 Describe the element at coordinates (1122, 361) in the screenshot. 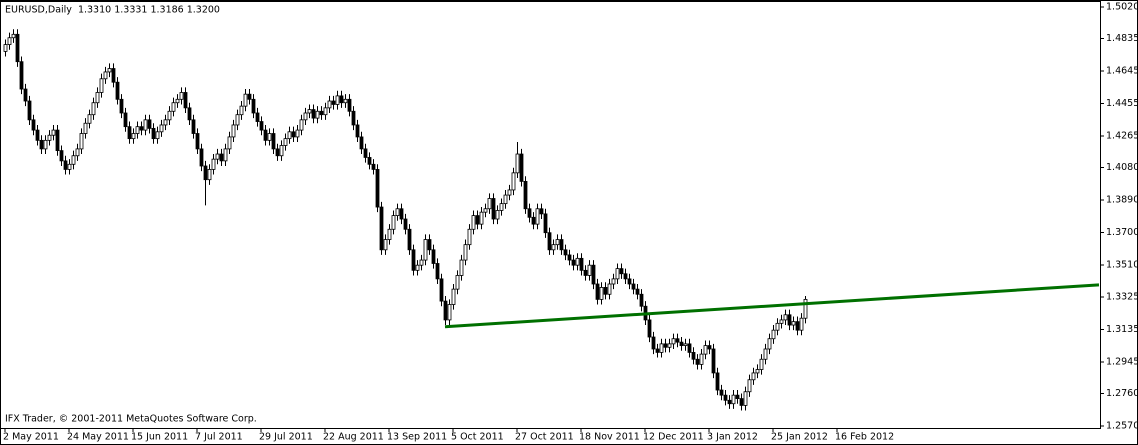

I see `y-tick-label: 1.2945` at that location.